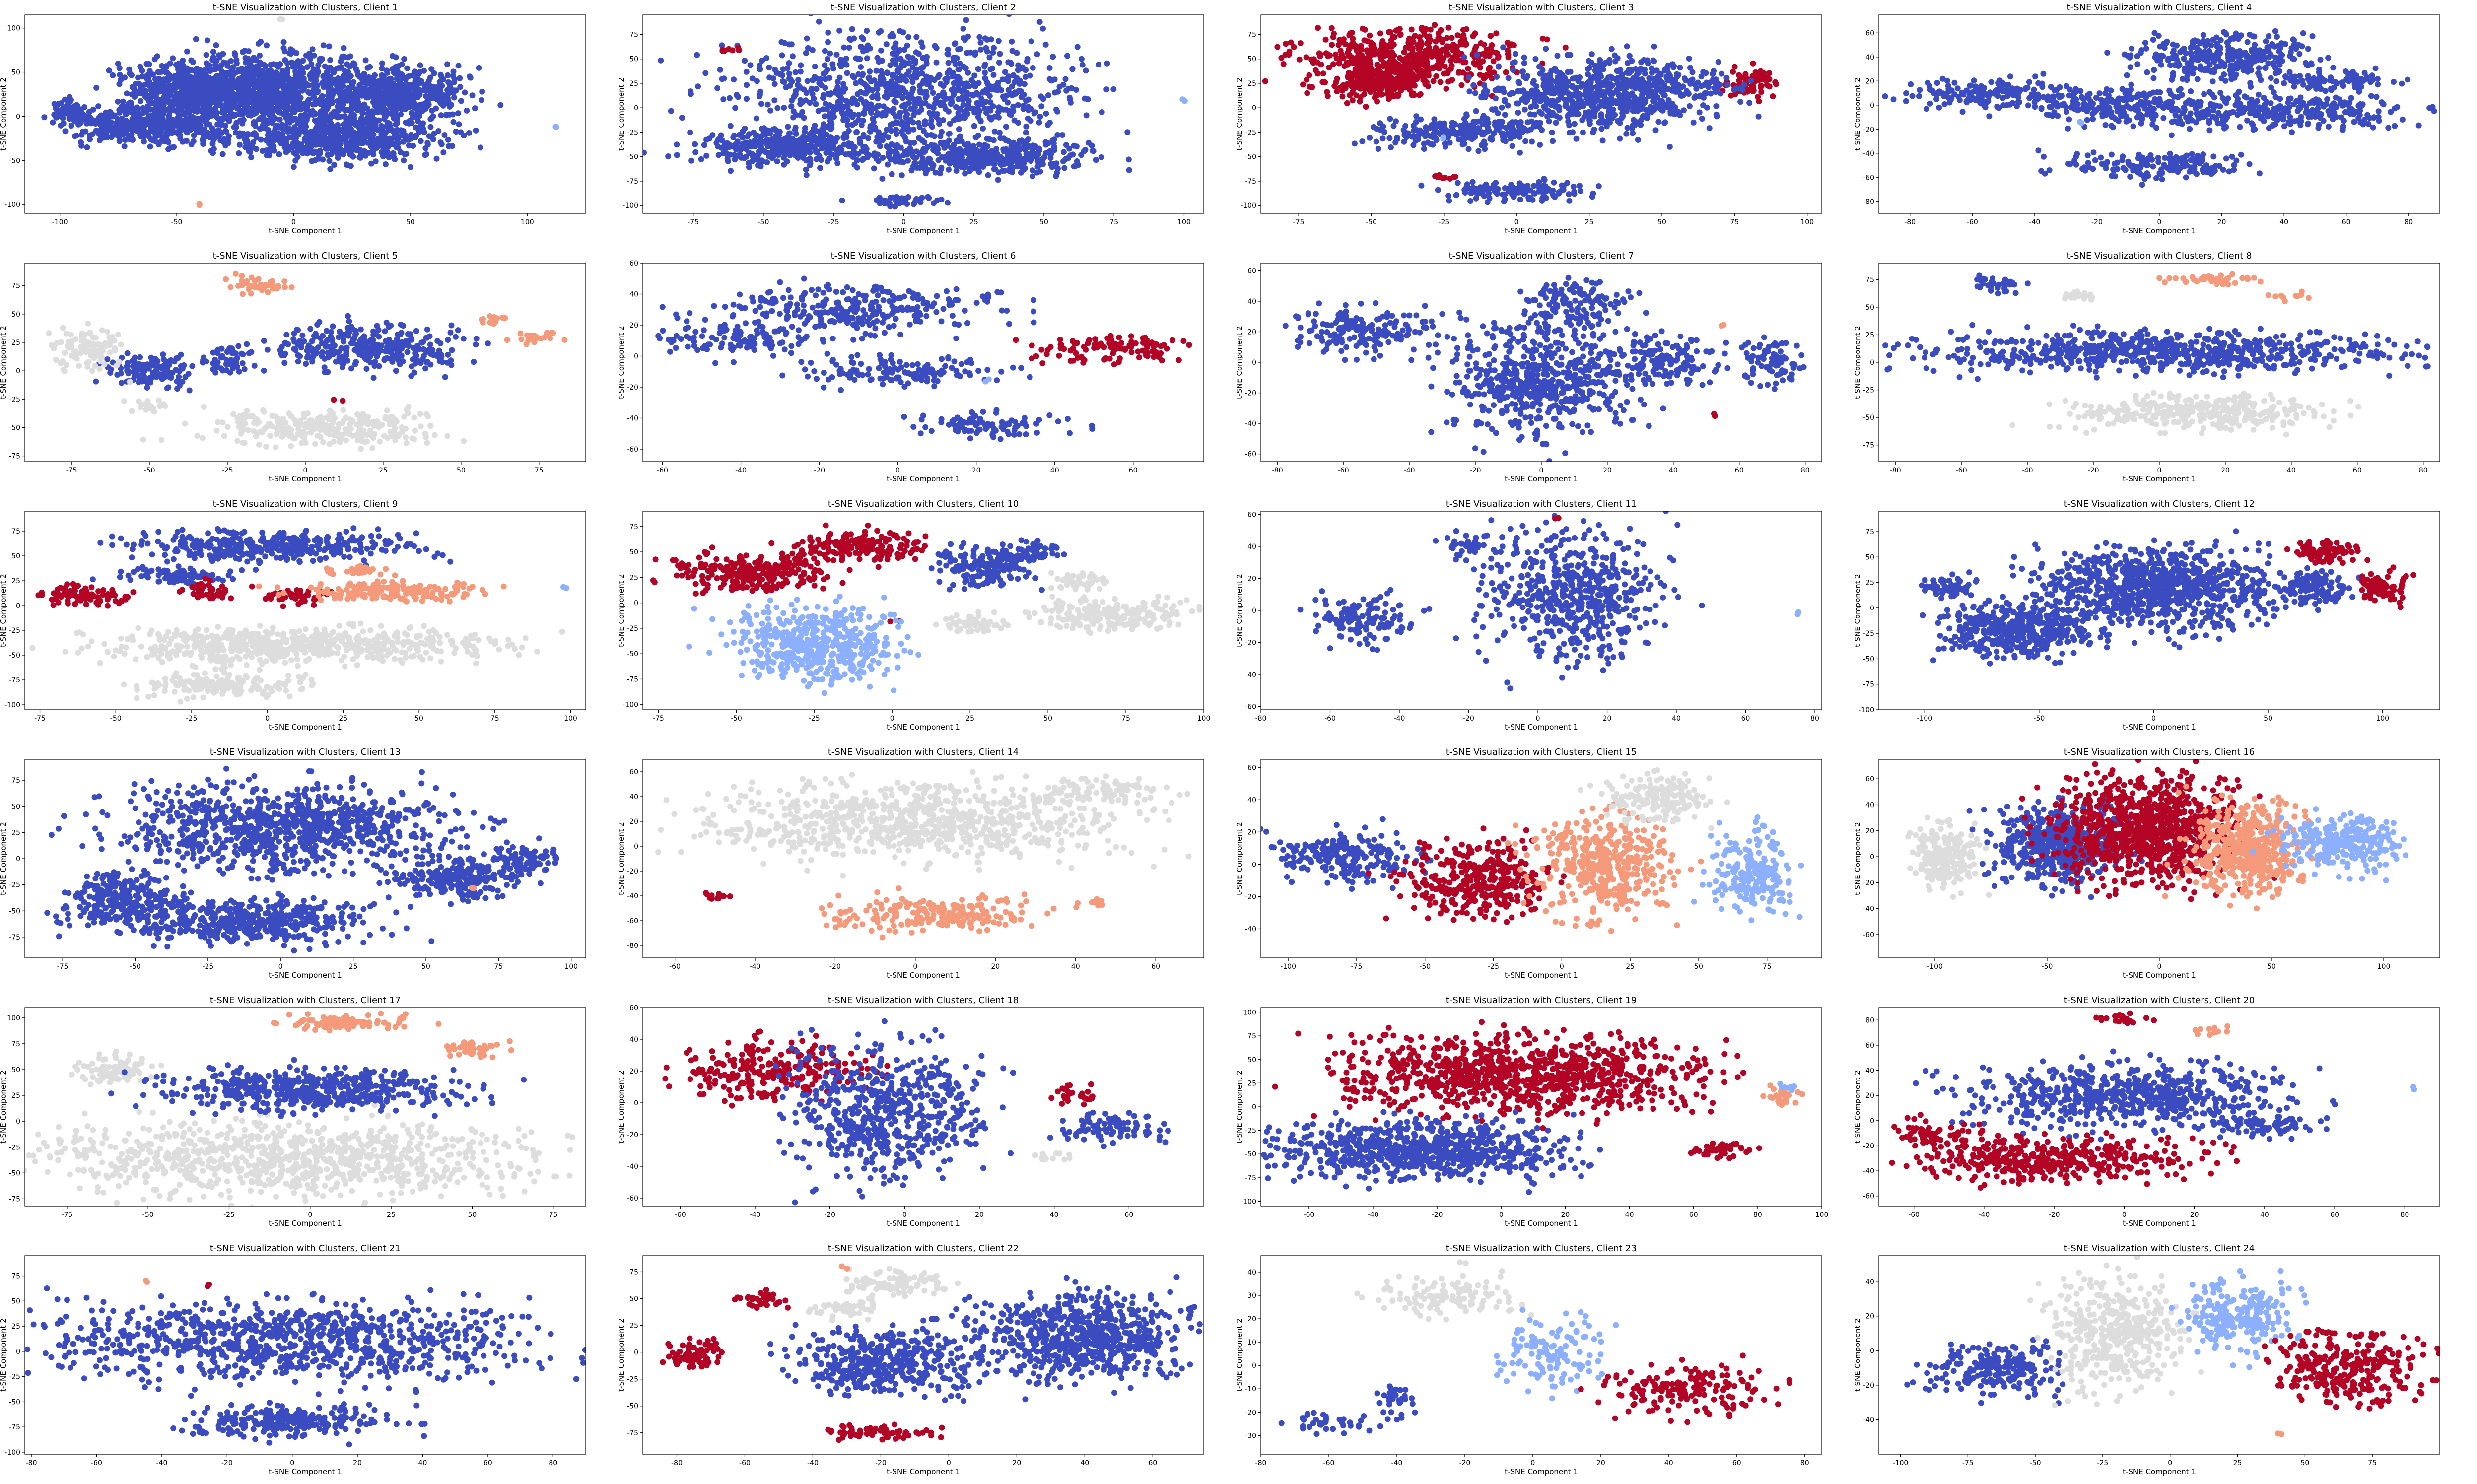  Describe the element at coordinates (764, 222) in the screenshot. I see `x-tick-label: -50` at that location.